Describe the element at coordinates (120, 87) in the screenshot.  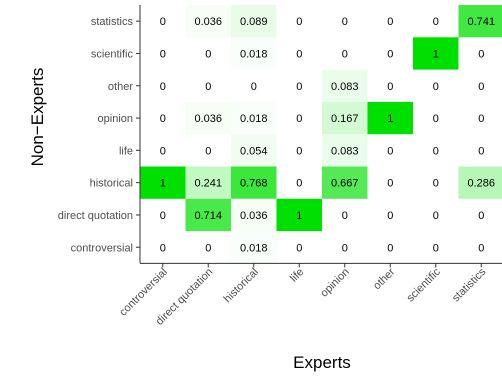
I see `y-tick-label: other` at that location.